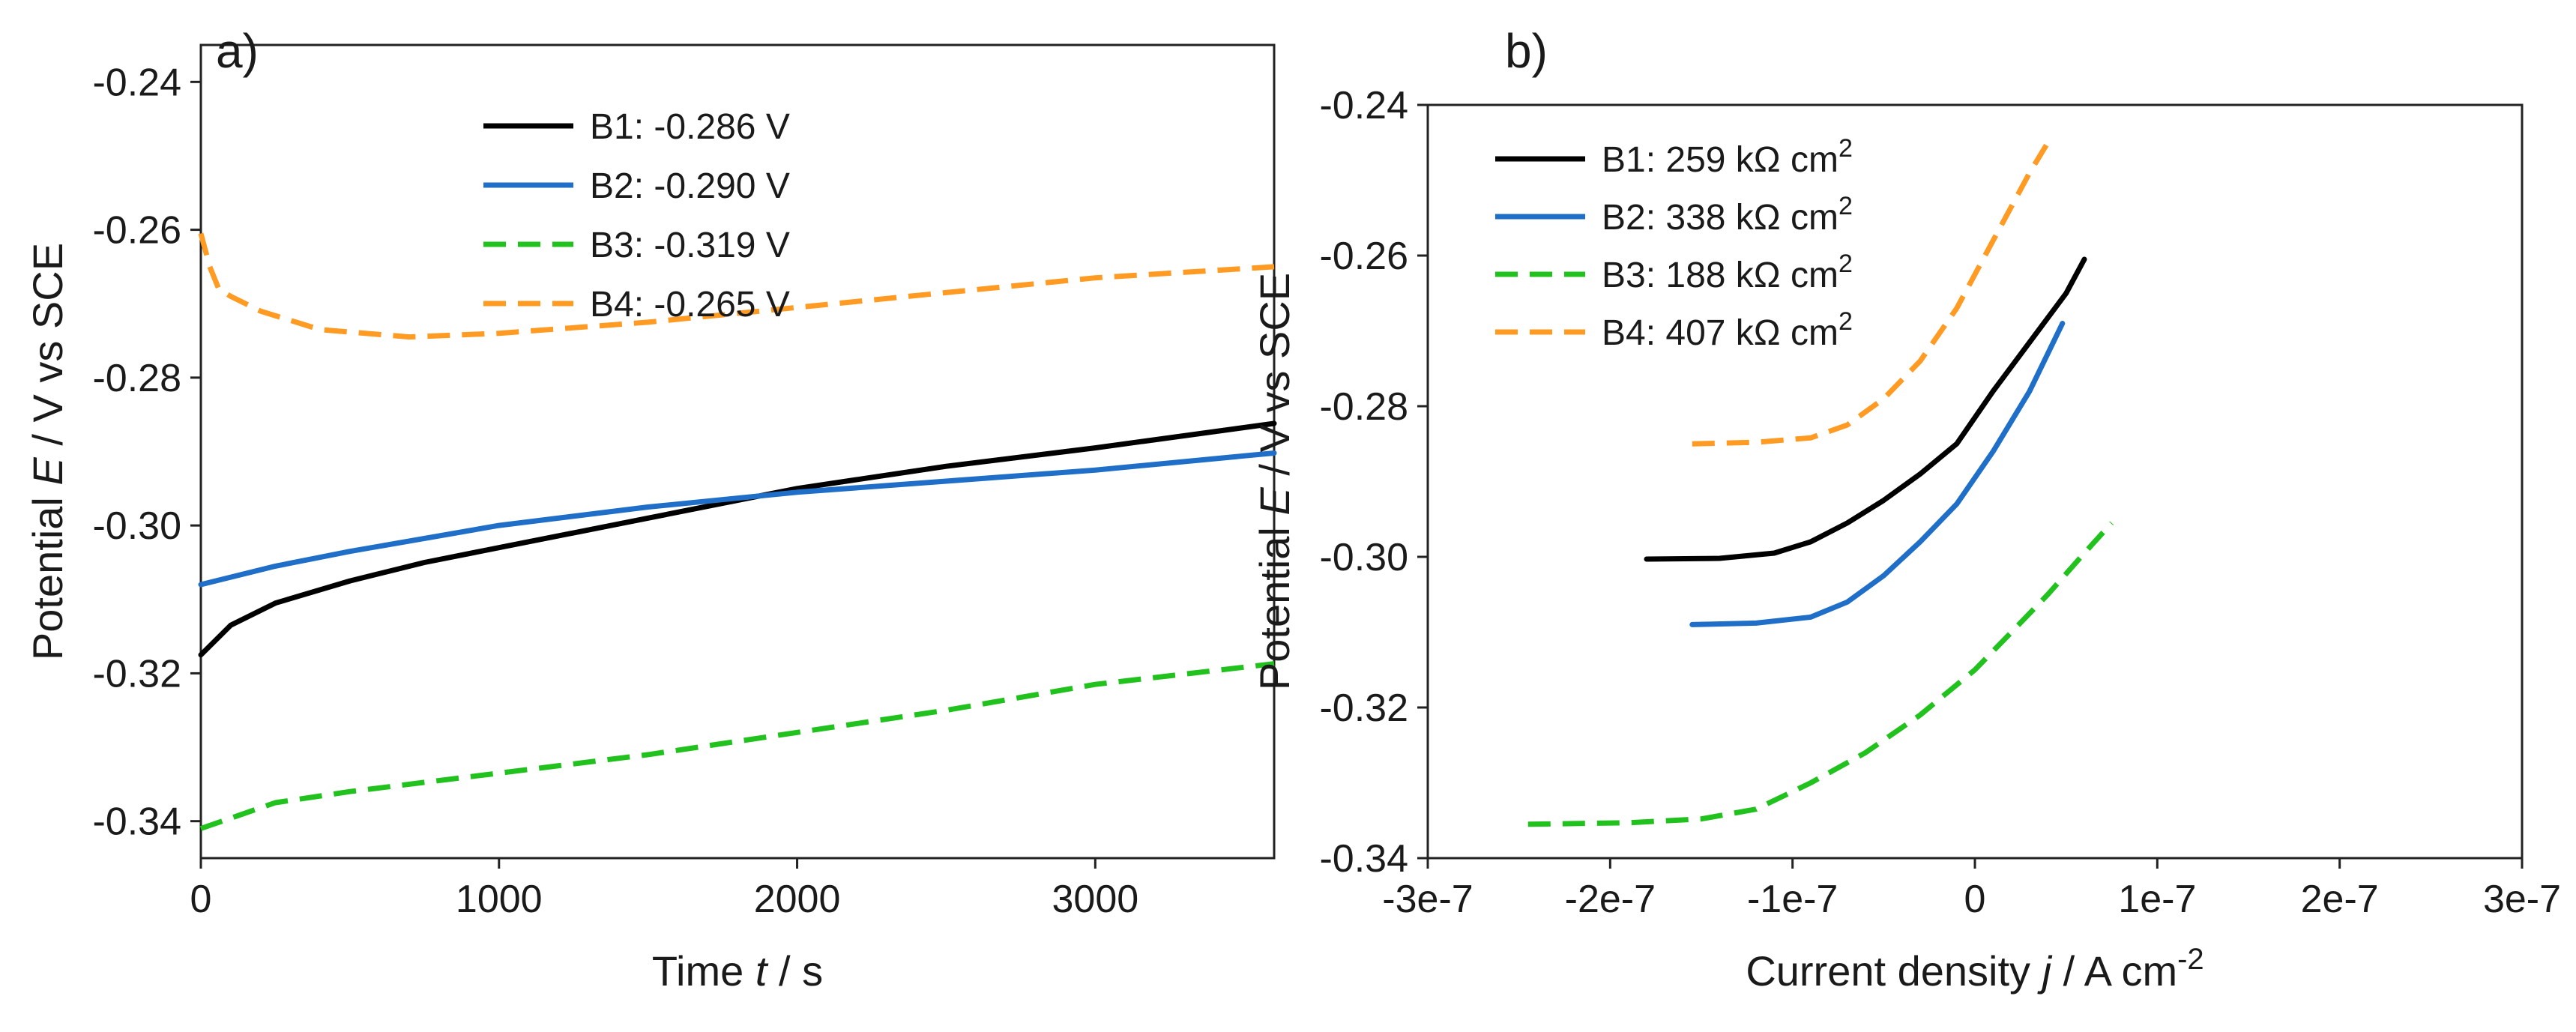  Describe the element at coordinates (690, 186) in the screenshot. I see `legend-label-b2: B2: -0.290 V` at that location.